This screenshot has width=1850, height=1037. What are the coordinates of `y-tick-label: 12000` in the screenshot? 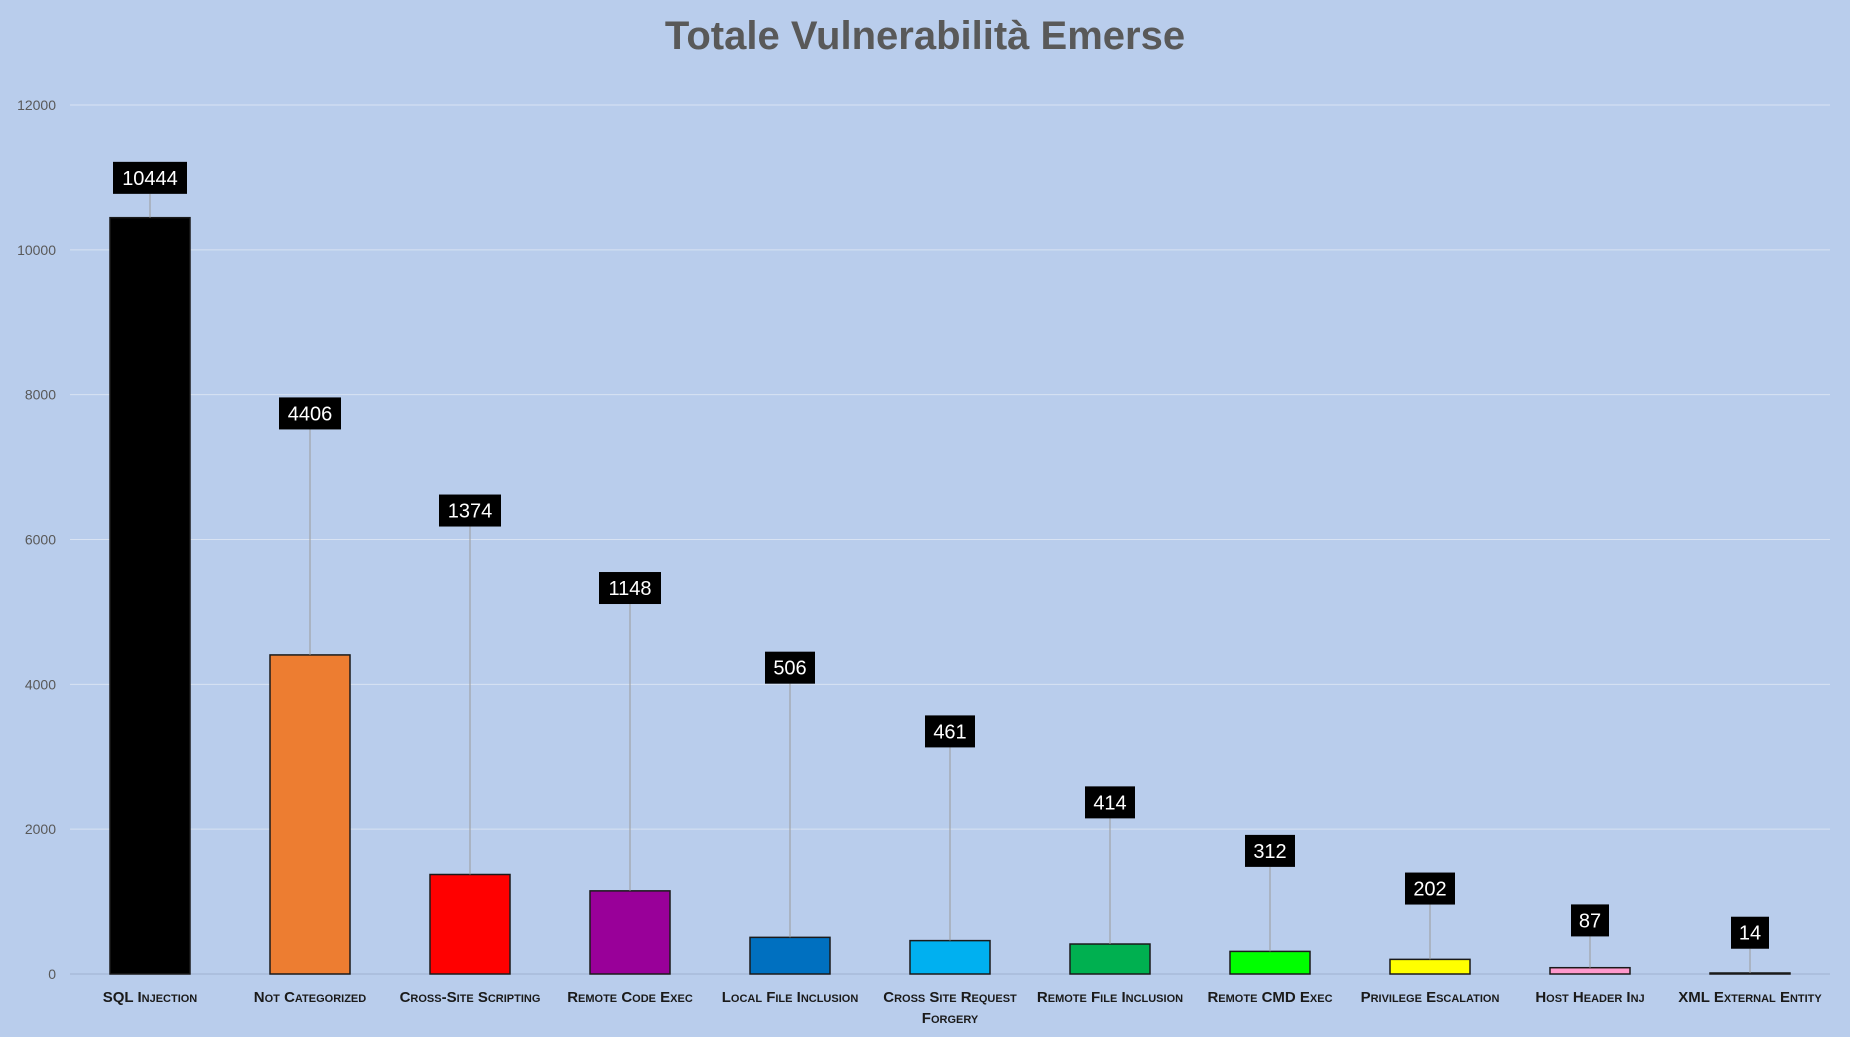 It's located at (36, 105).